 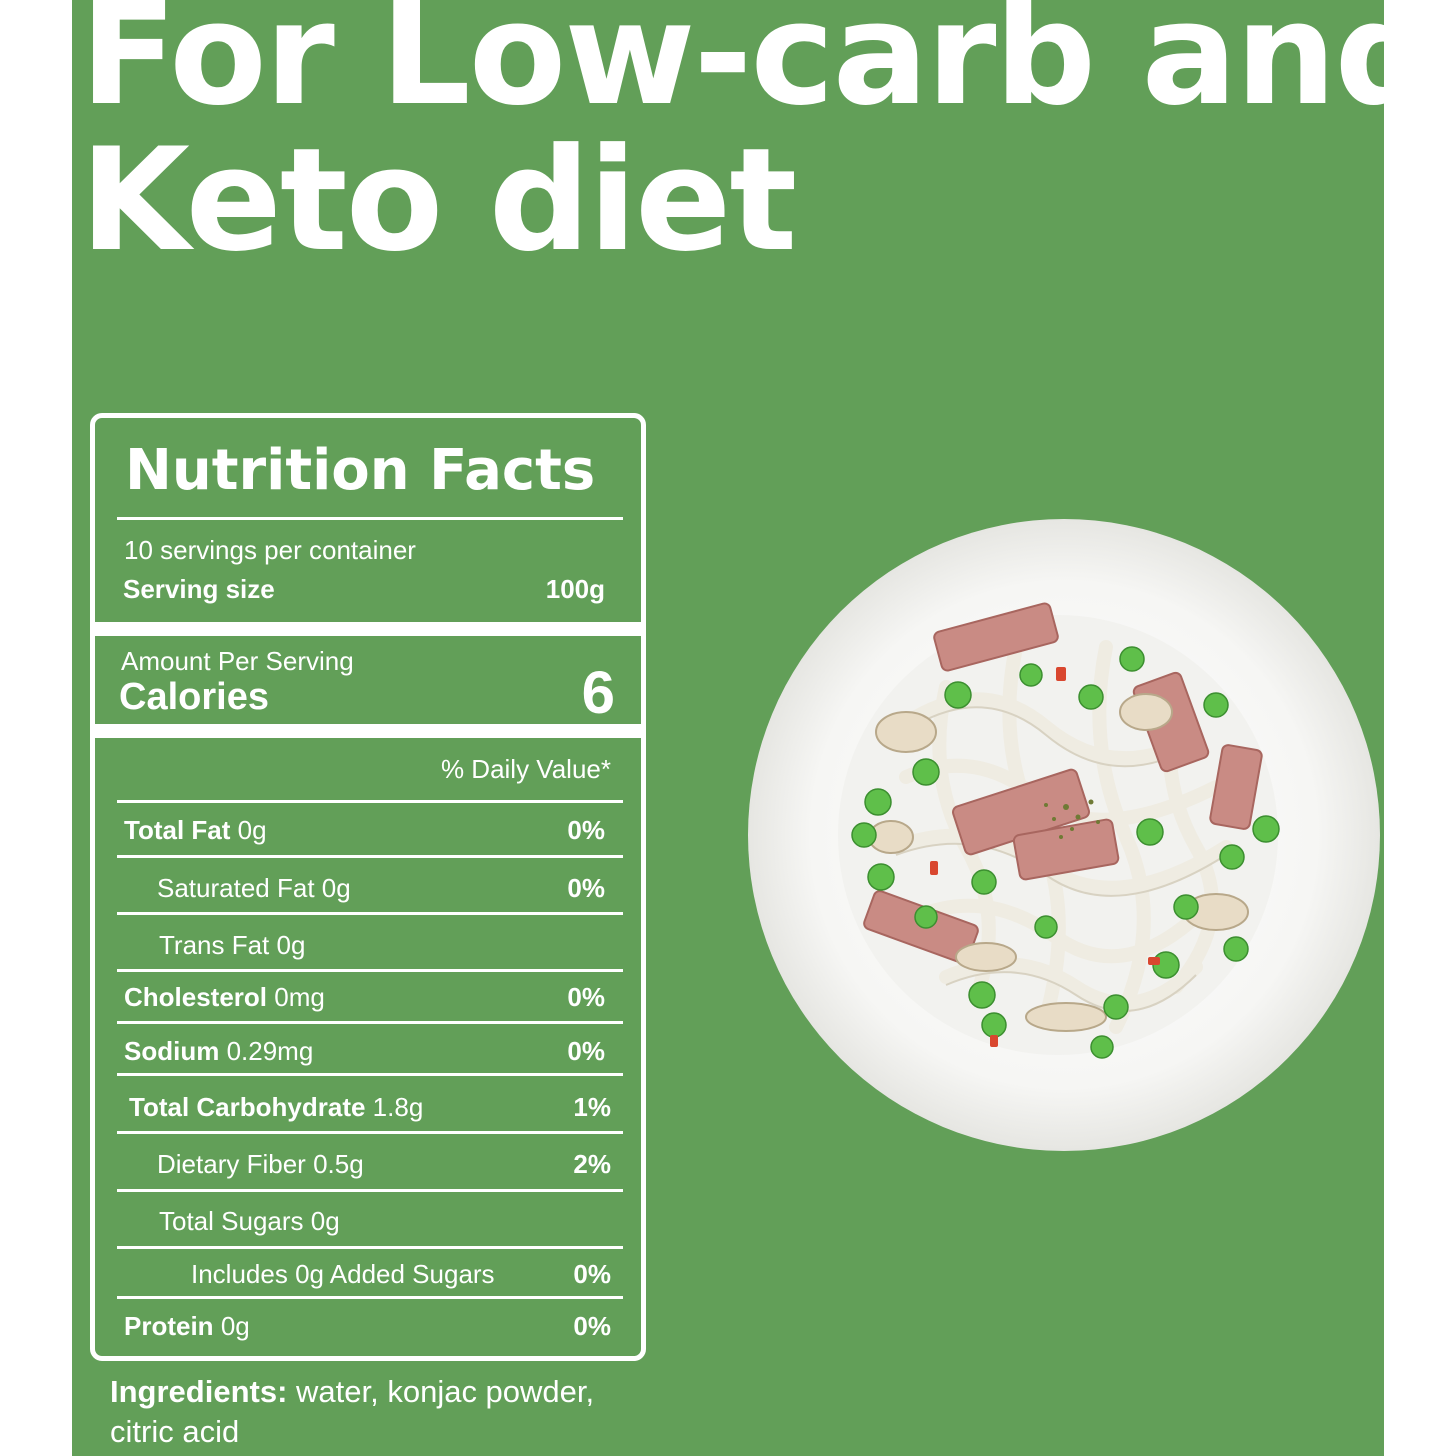 I want to click on nutrient-row: Cholesterol 0mg, so click(x=224, y=997).